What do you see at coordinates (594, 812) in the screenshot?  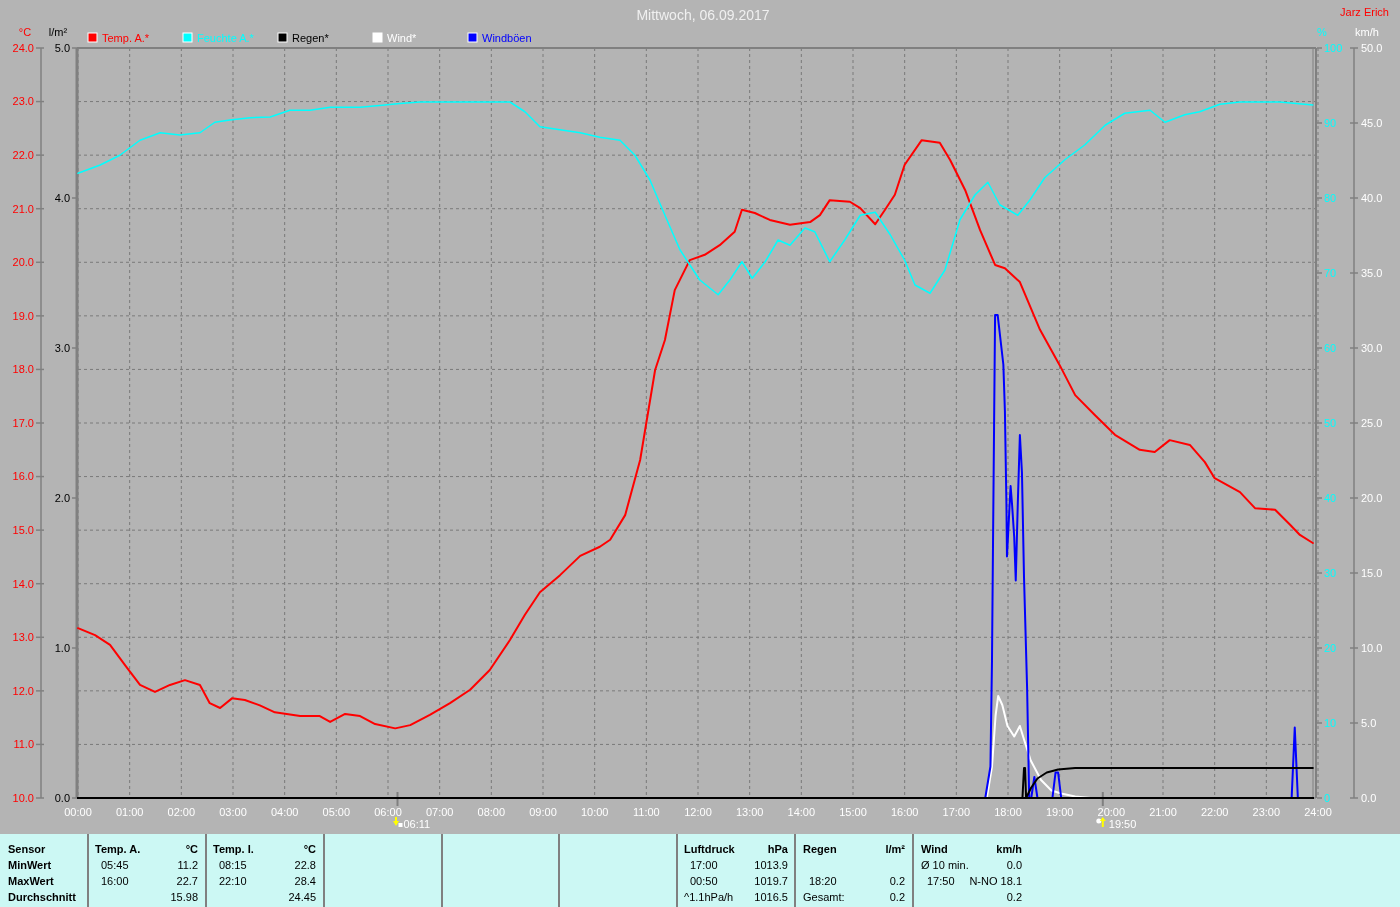 I see `x-tick-label: 10:00` at bounding box center [594, 812].